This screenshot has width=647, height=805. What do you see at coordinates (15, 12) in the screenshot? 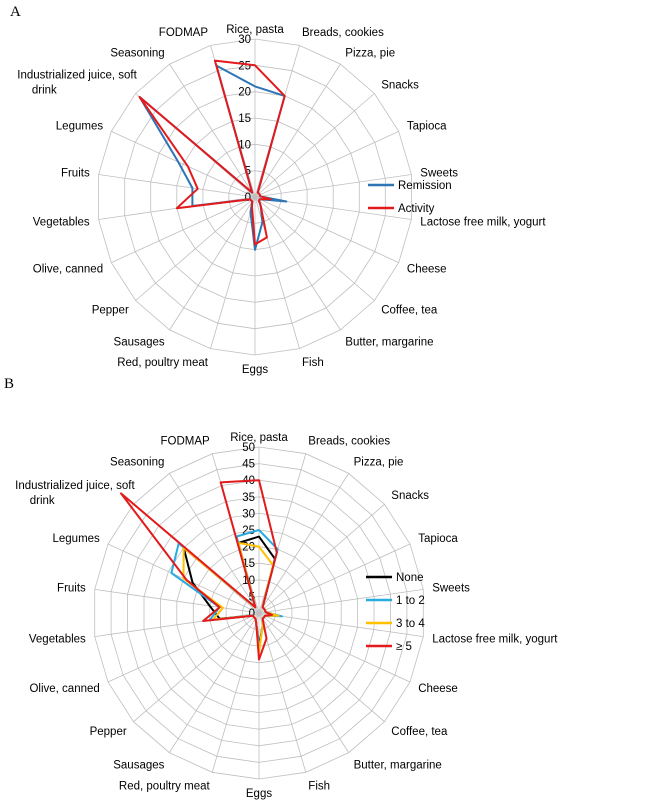
I see `panel-letter-a: A` at bounding box center [15, 12].